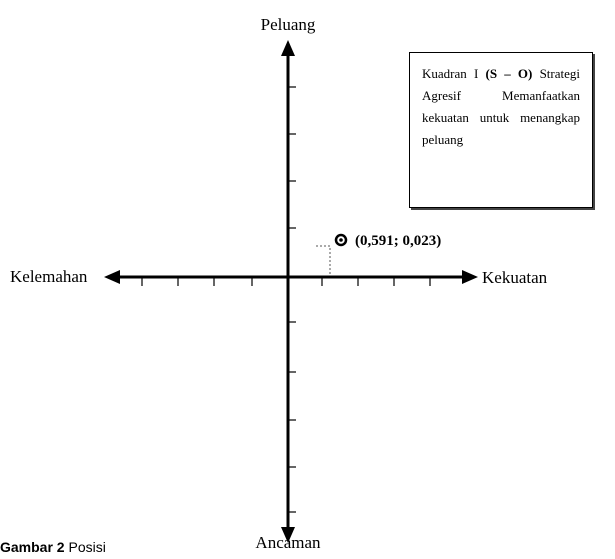  I want to click on axis-right-label: Kekuatan, so click(515, 277).